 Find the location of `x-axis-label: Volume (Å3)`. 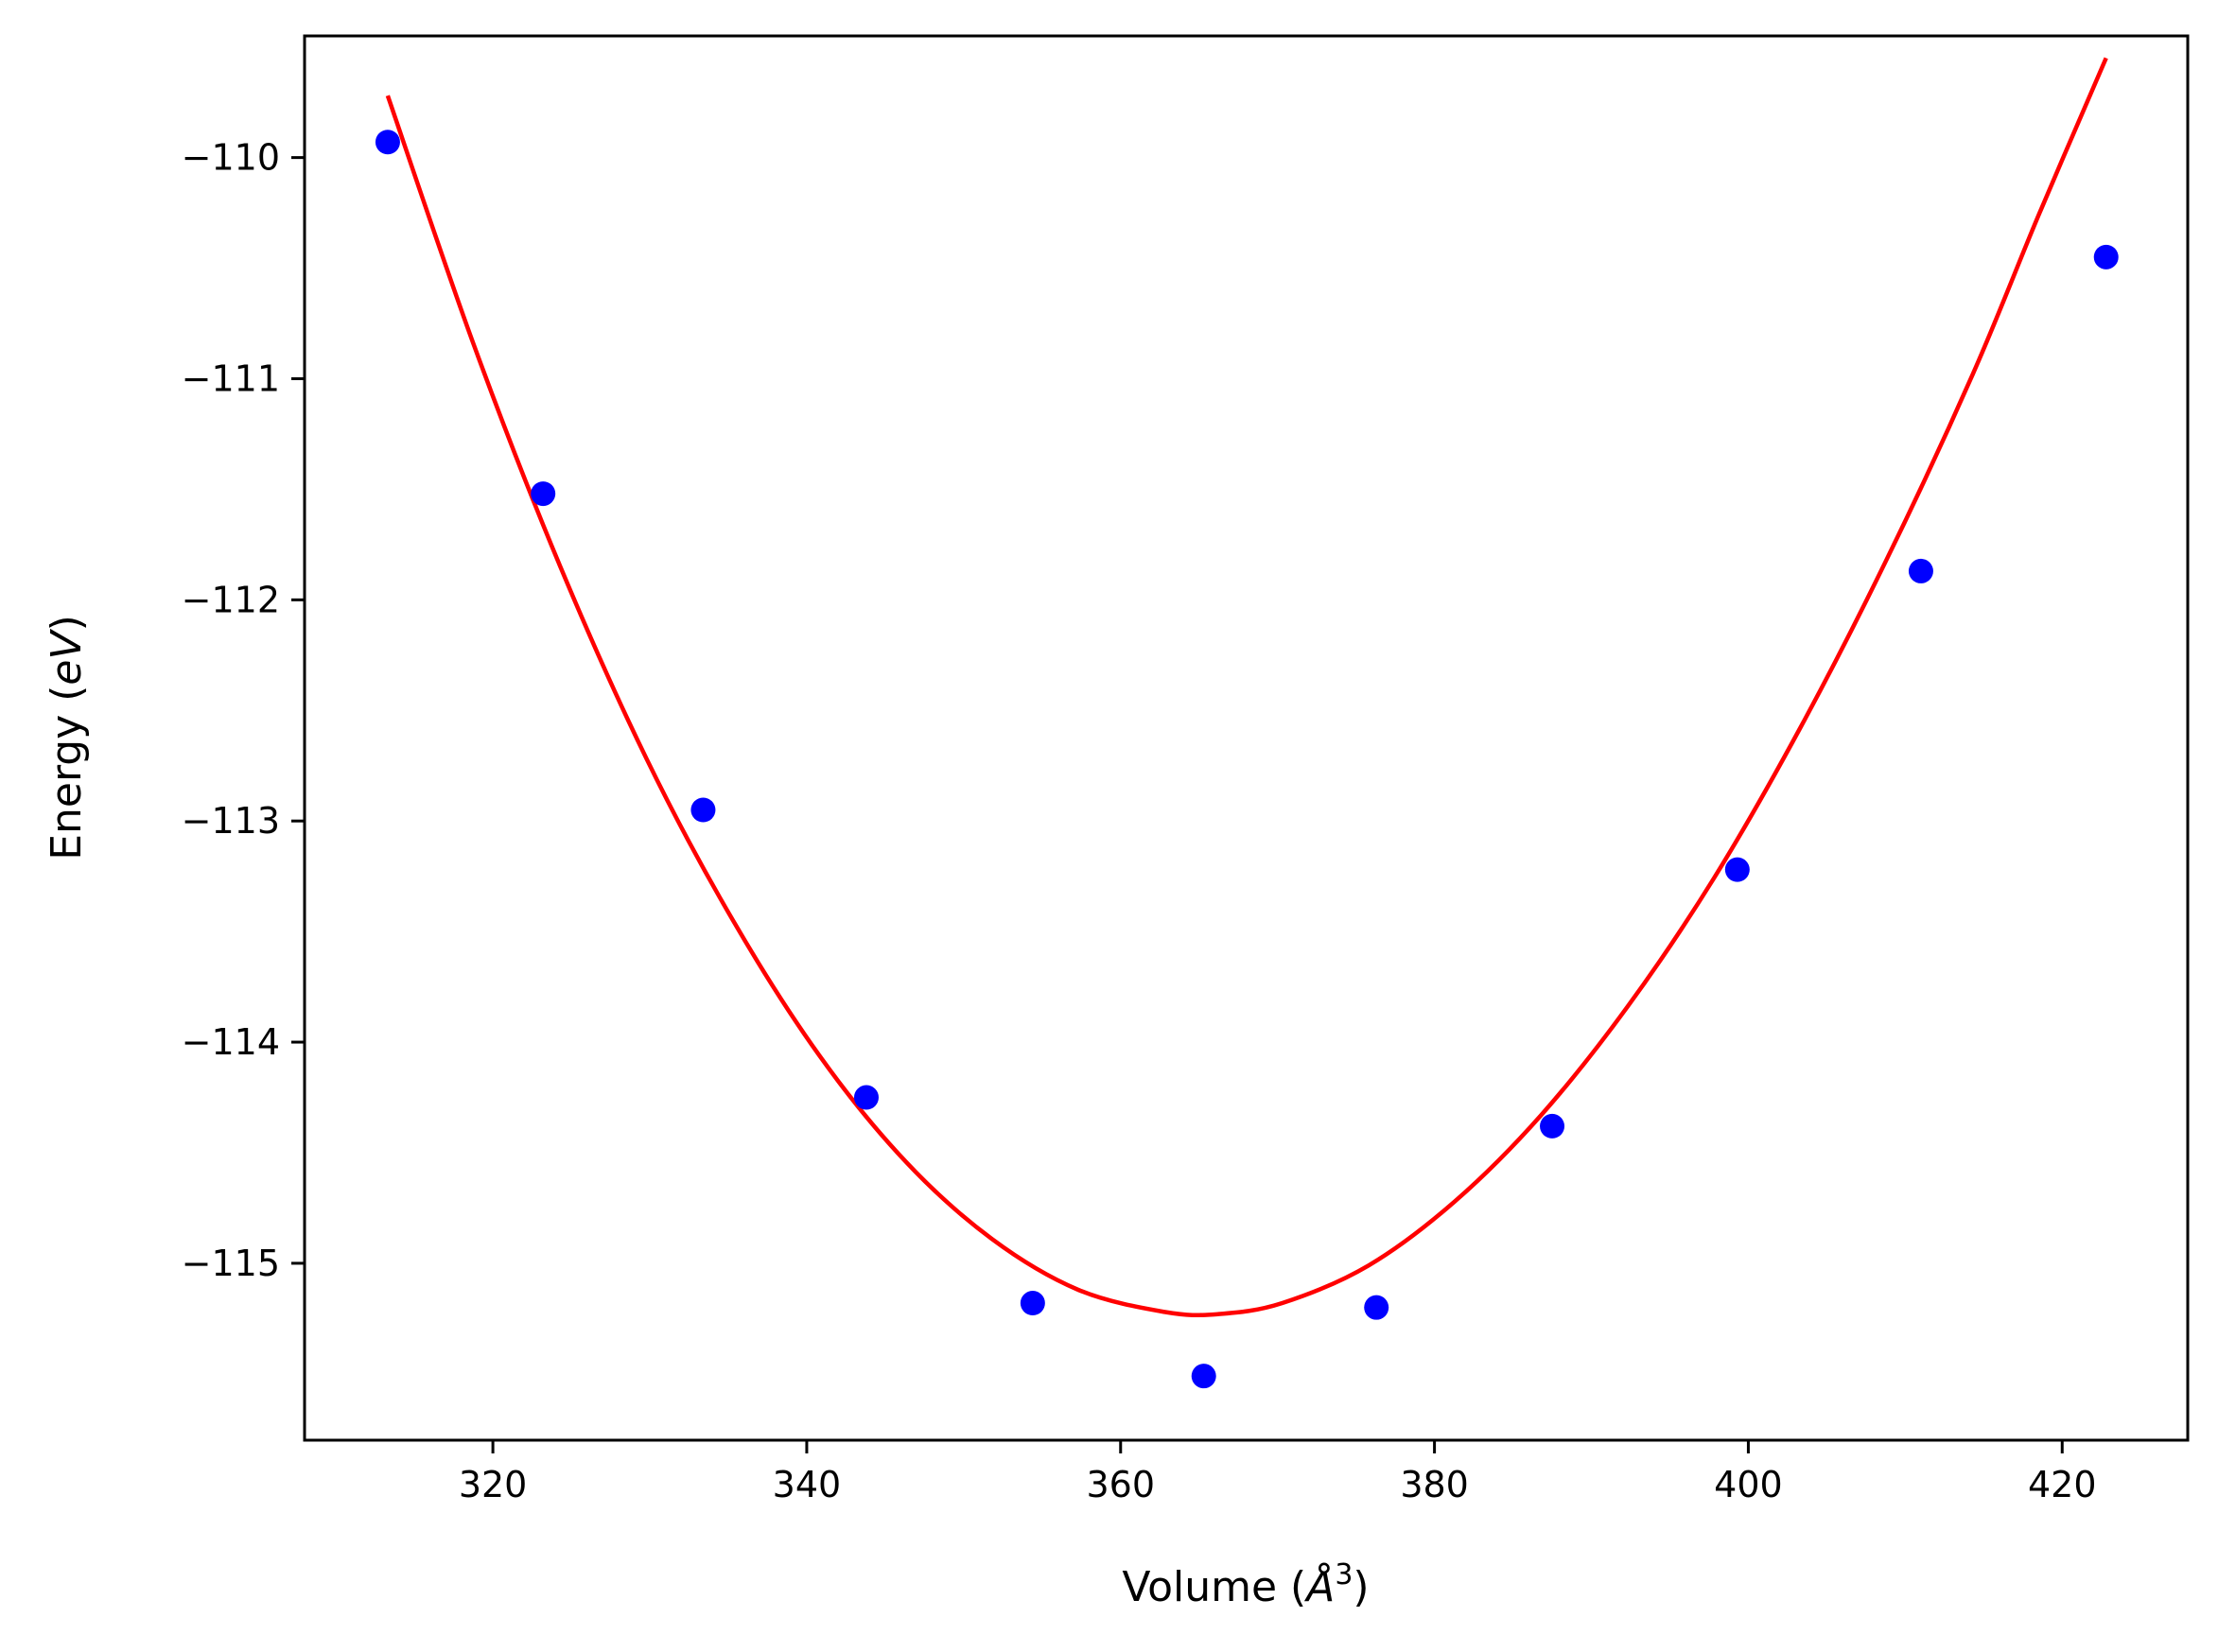

x-axis-label: Volume (Å3) is located at coordinates (1245, 1585).